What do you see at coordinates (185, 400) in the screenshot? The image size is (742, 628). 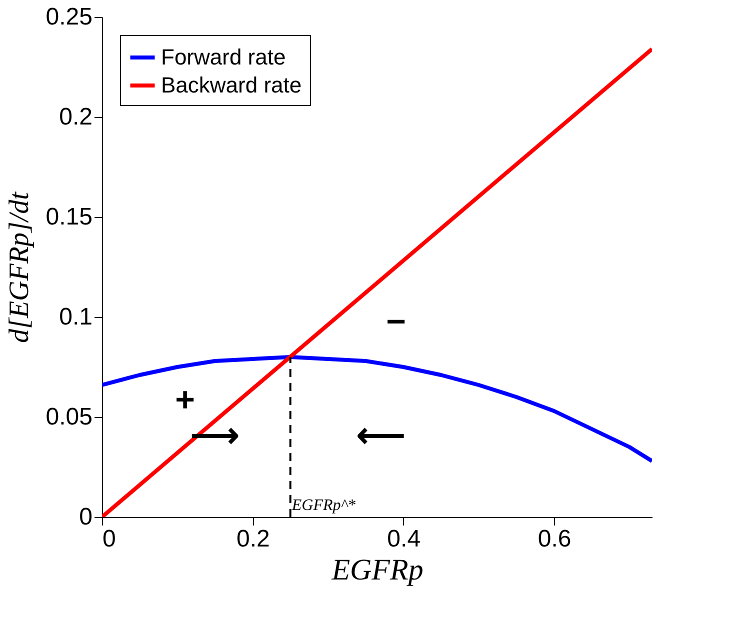 I see `annotation: +` at bounding box center [185, 400].